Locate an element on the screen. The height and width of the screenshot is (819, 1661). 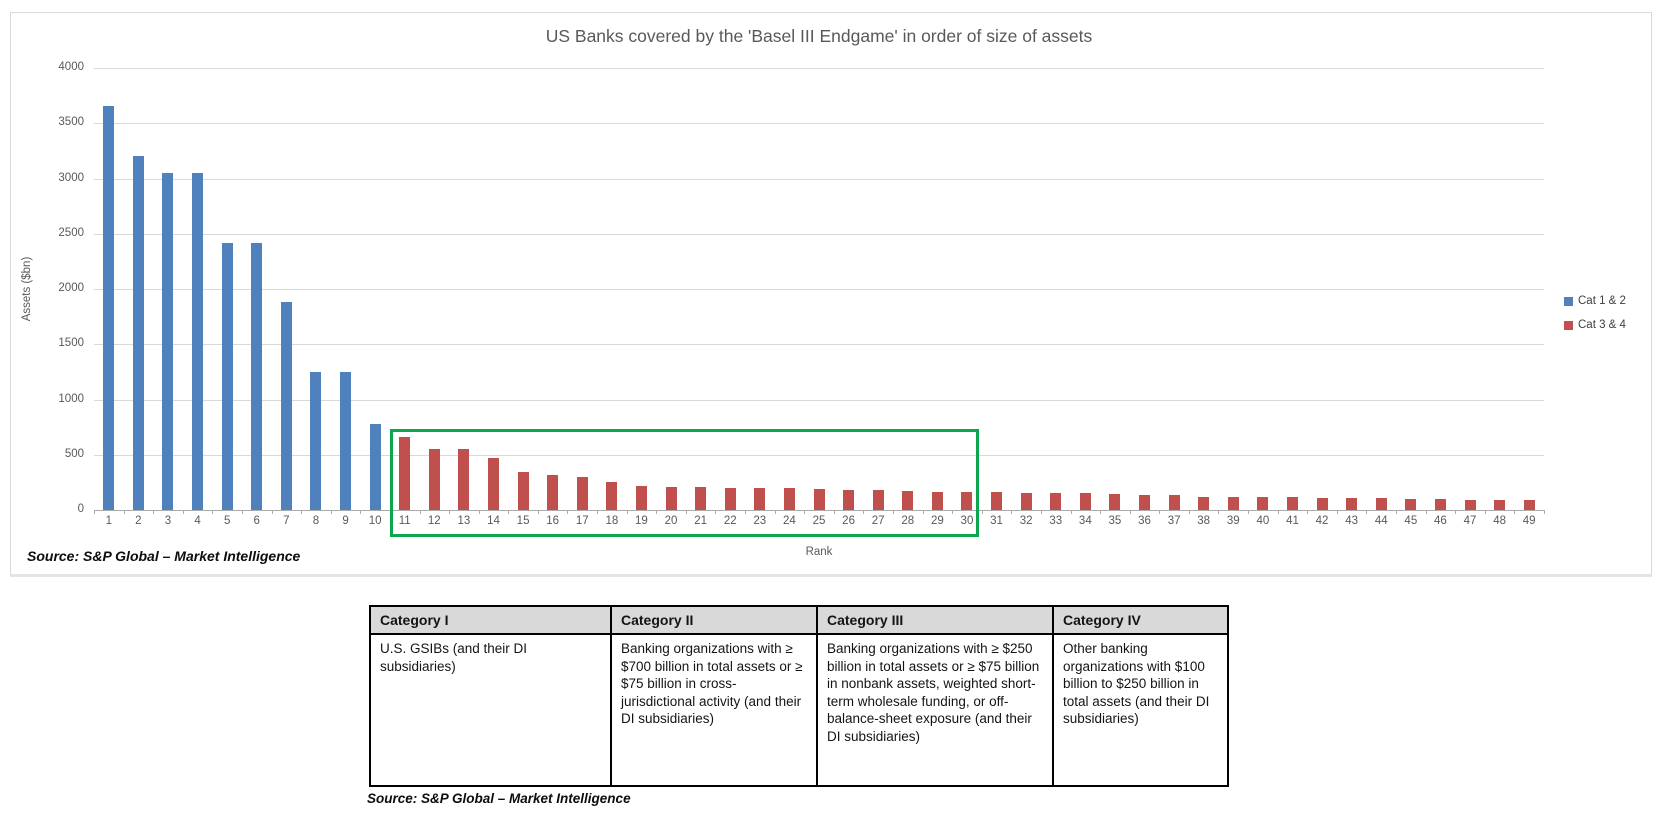
x-tick-label: 37 is located at coordinates (1174, 521).